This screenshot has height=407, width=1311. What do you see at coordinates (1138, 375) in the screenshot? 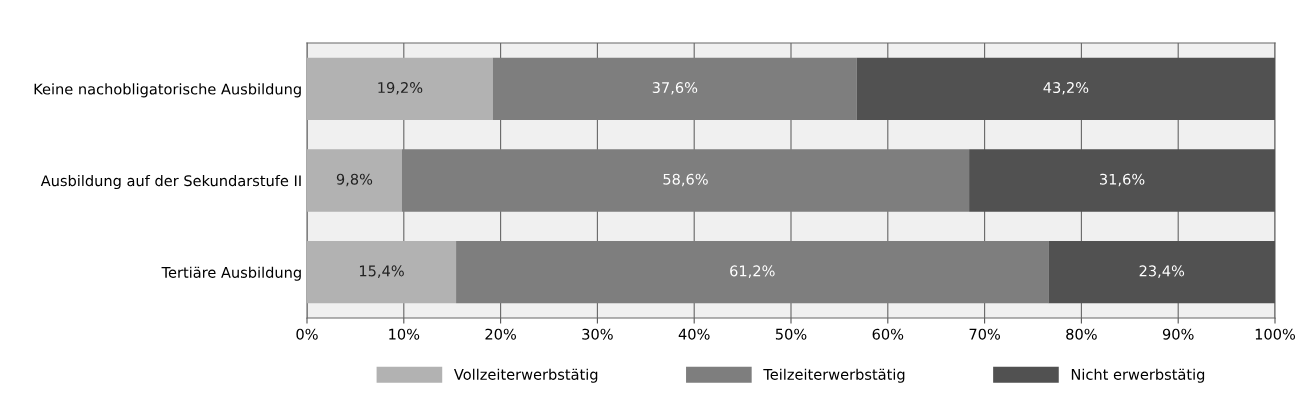
I see `legend-label: Nicht erwerbstätig` at bounding box center [1138, 375].